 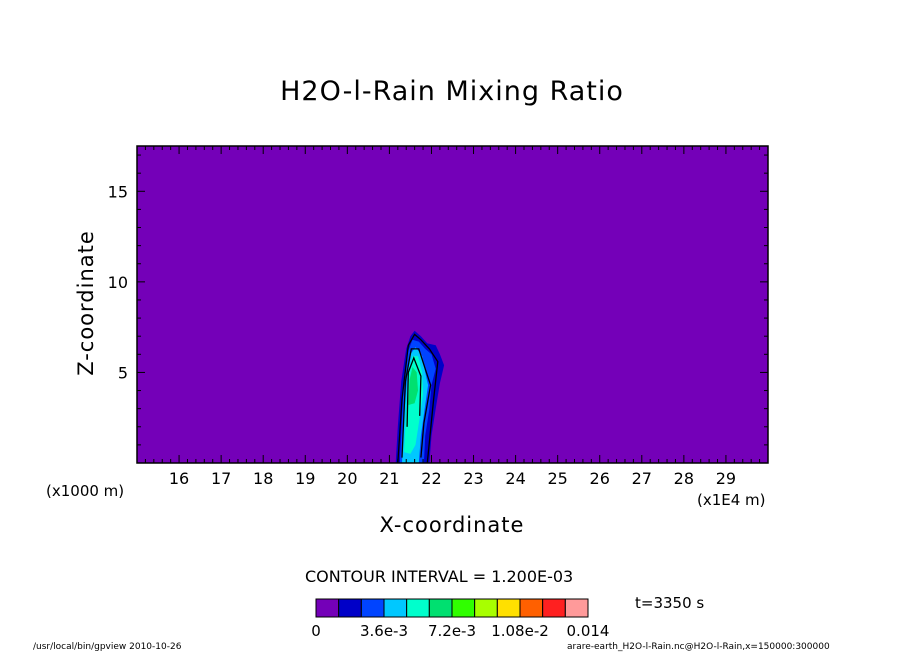 What do you see at coordinates (731, 500) in the screenshot?
I see `x-axis-unit: (x1E4 m)` at bounding box center [731, 500].